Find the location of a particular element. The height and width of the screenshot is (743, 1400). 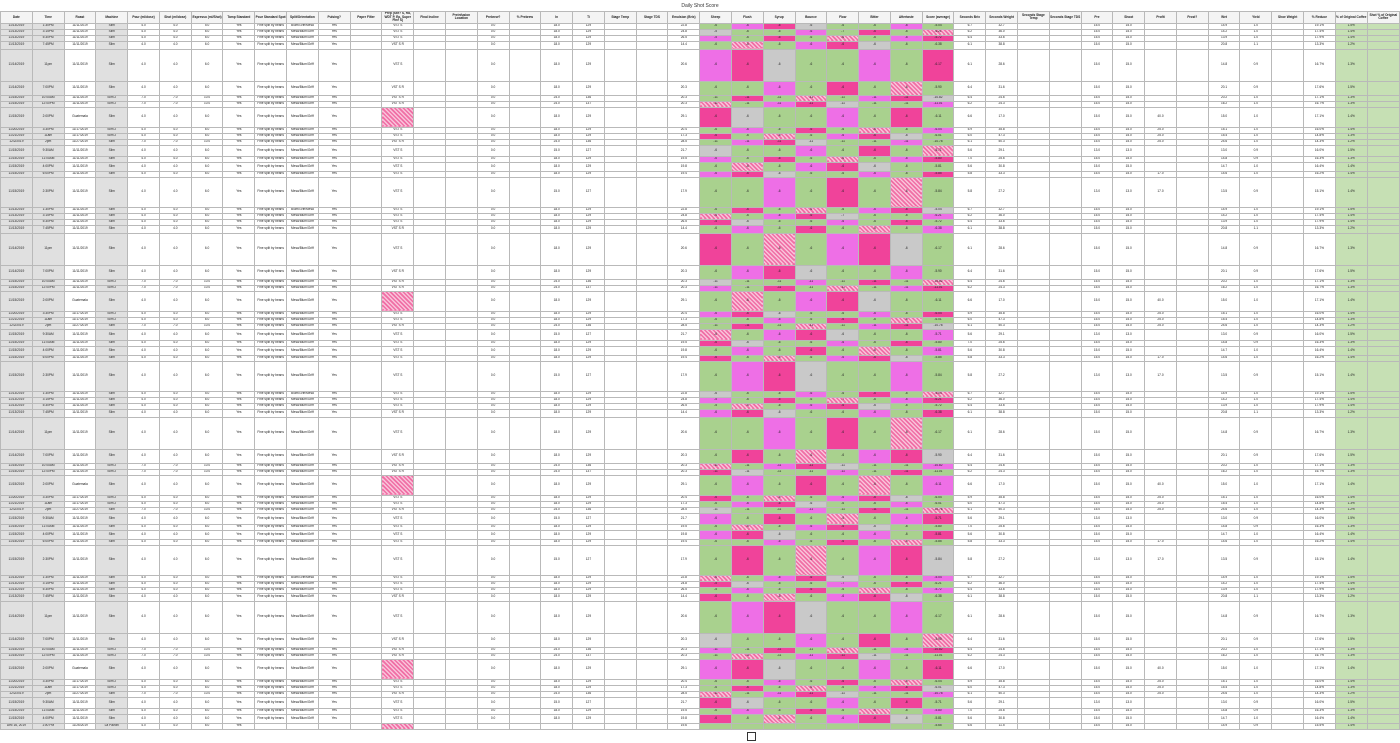

table-cell: 1.4% is located at coordinates (1351, 726).